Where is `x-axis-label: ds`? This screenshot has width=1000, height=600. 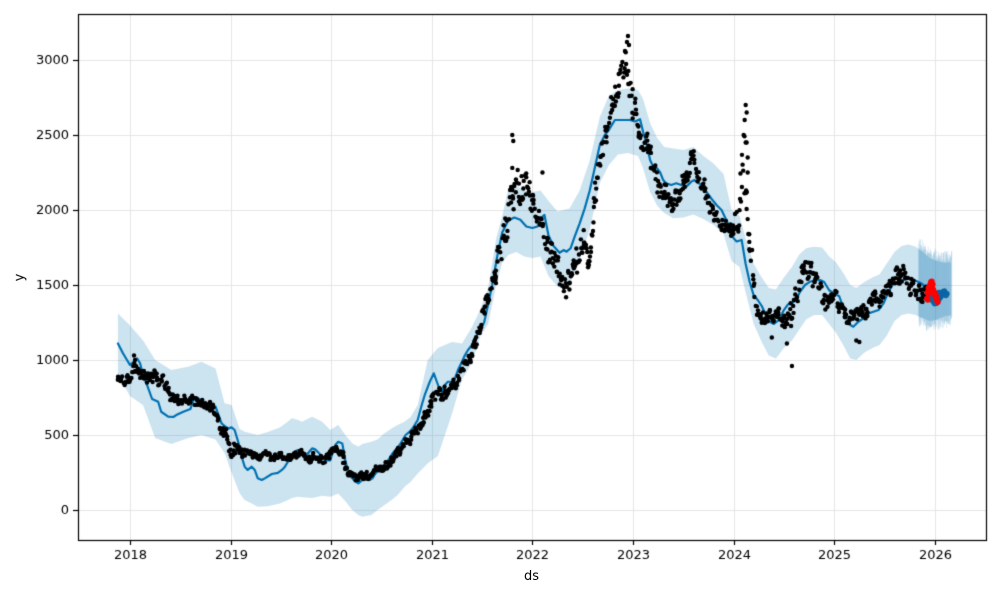
x-axis-label: ds is located at coordinates (532, 576).